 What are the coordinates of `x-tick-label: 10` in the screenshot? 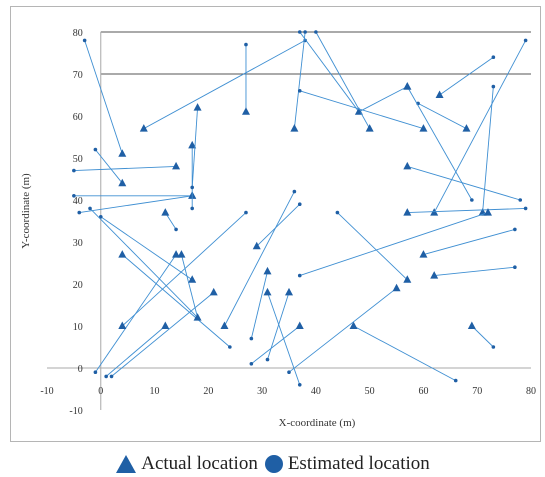 It's located at (155, 391).